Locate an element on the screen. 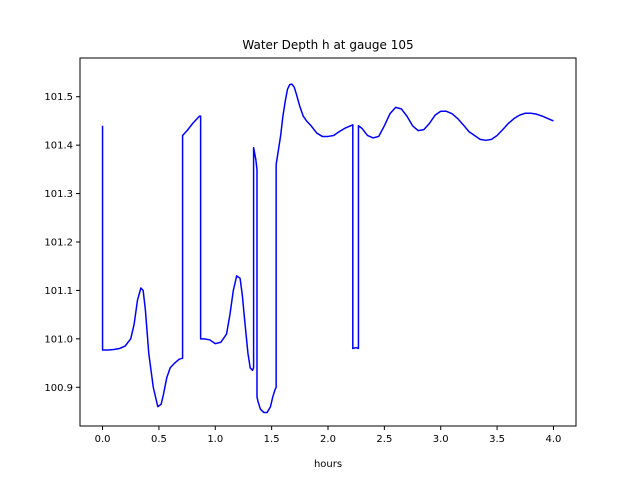 Image resolution: width=640 pixels, height=480 pixels. y-tick-label: 101.1 is located at coordinates (58, 291).